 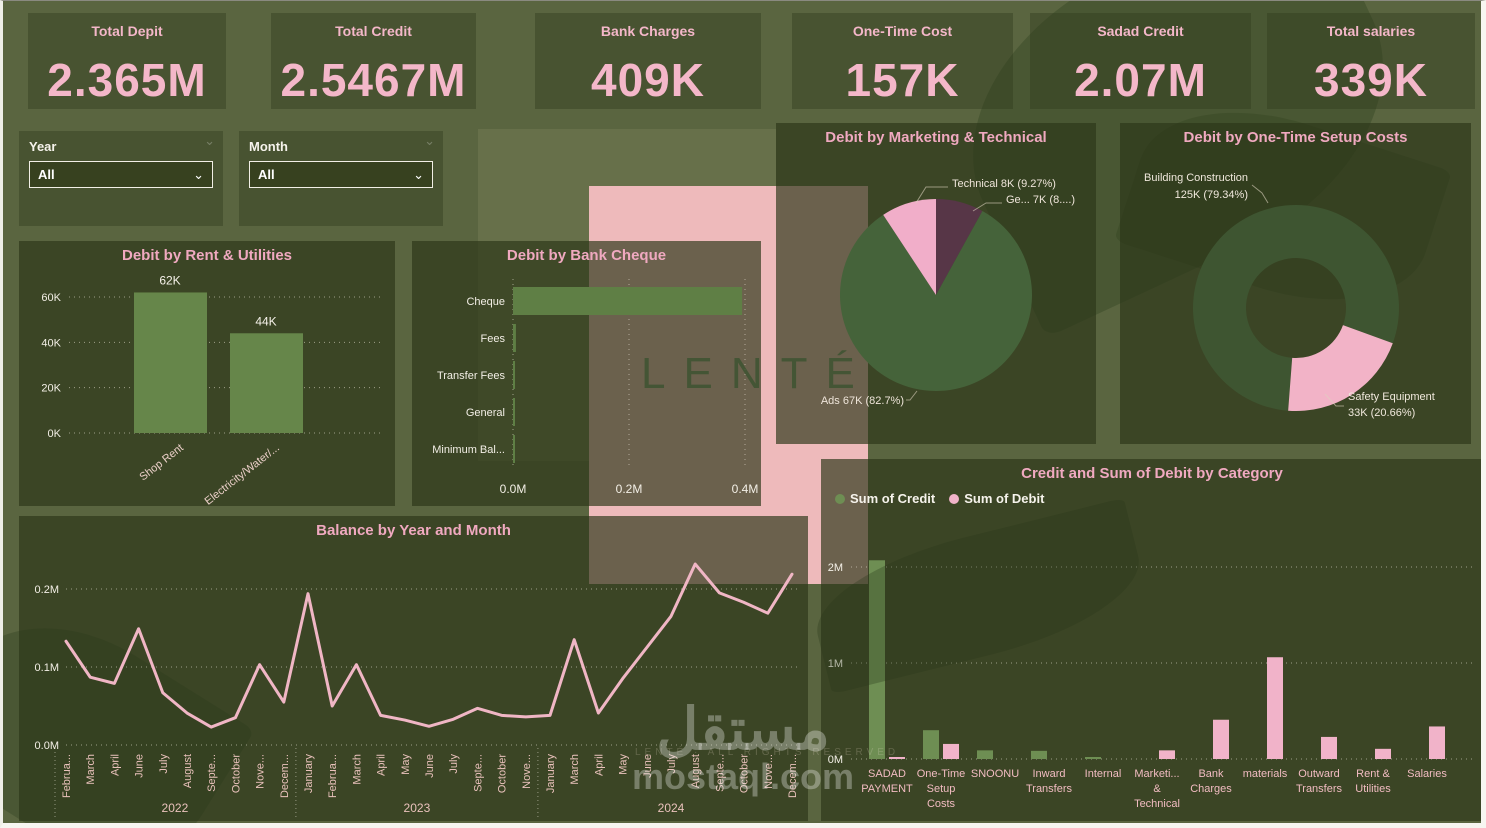 What do you see at coordinates (1140, 61) in the screenshot?
I see `kpi-card-sadad-credit: Sadad Credit 2.07M` at bounding box center [1140, 61].